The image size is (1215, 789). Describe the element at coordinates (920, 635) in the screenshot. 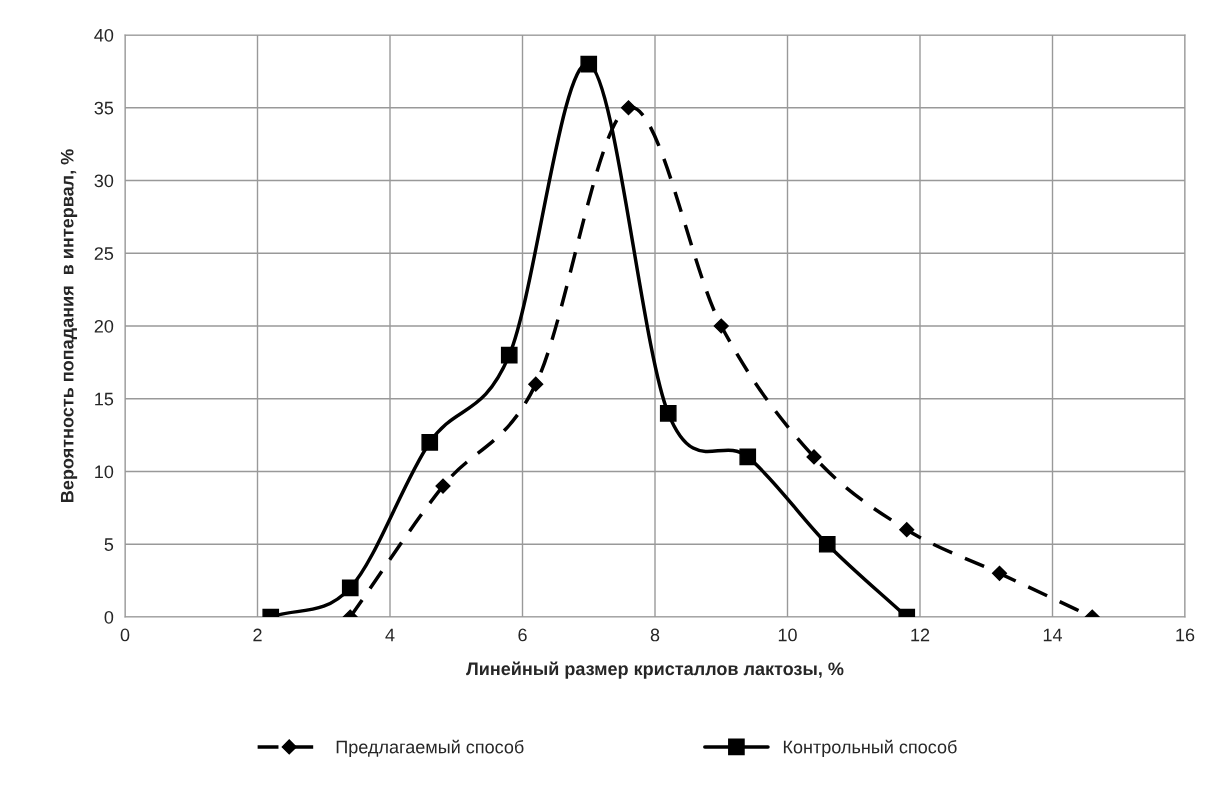

I see `x-tick-label: 12` at that location.